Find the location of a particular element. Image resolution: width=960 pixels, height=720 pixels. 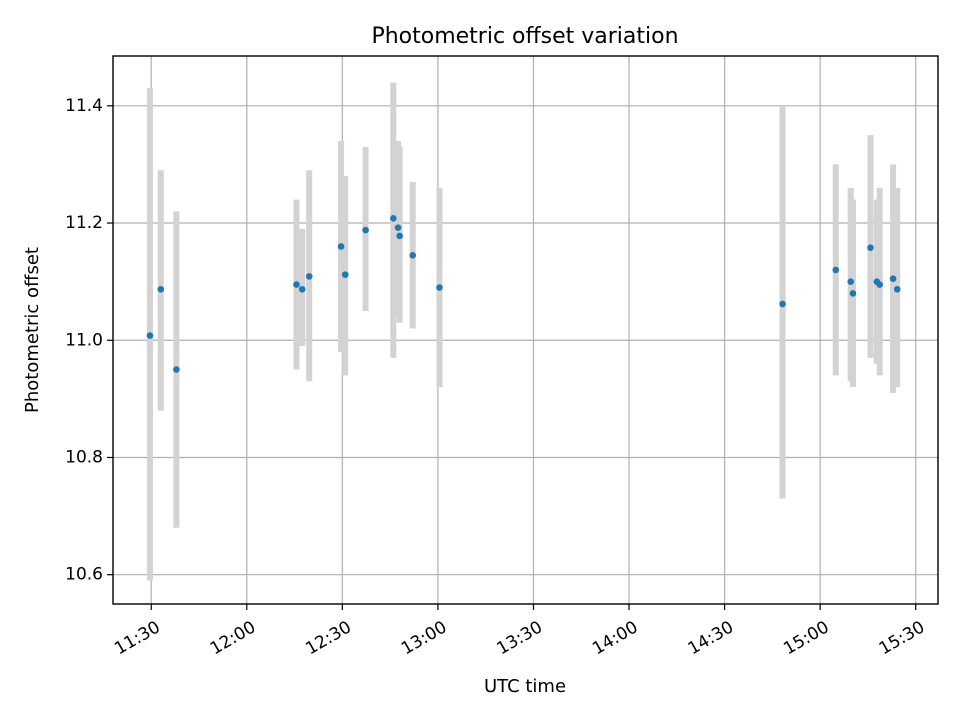

y-tick-label: 11.4 is located at coordinates (84, 106).